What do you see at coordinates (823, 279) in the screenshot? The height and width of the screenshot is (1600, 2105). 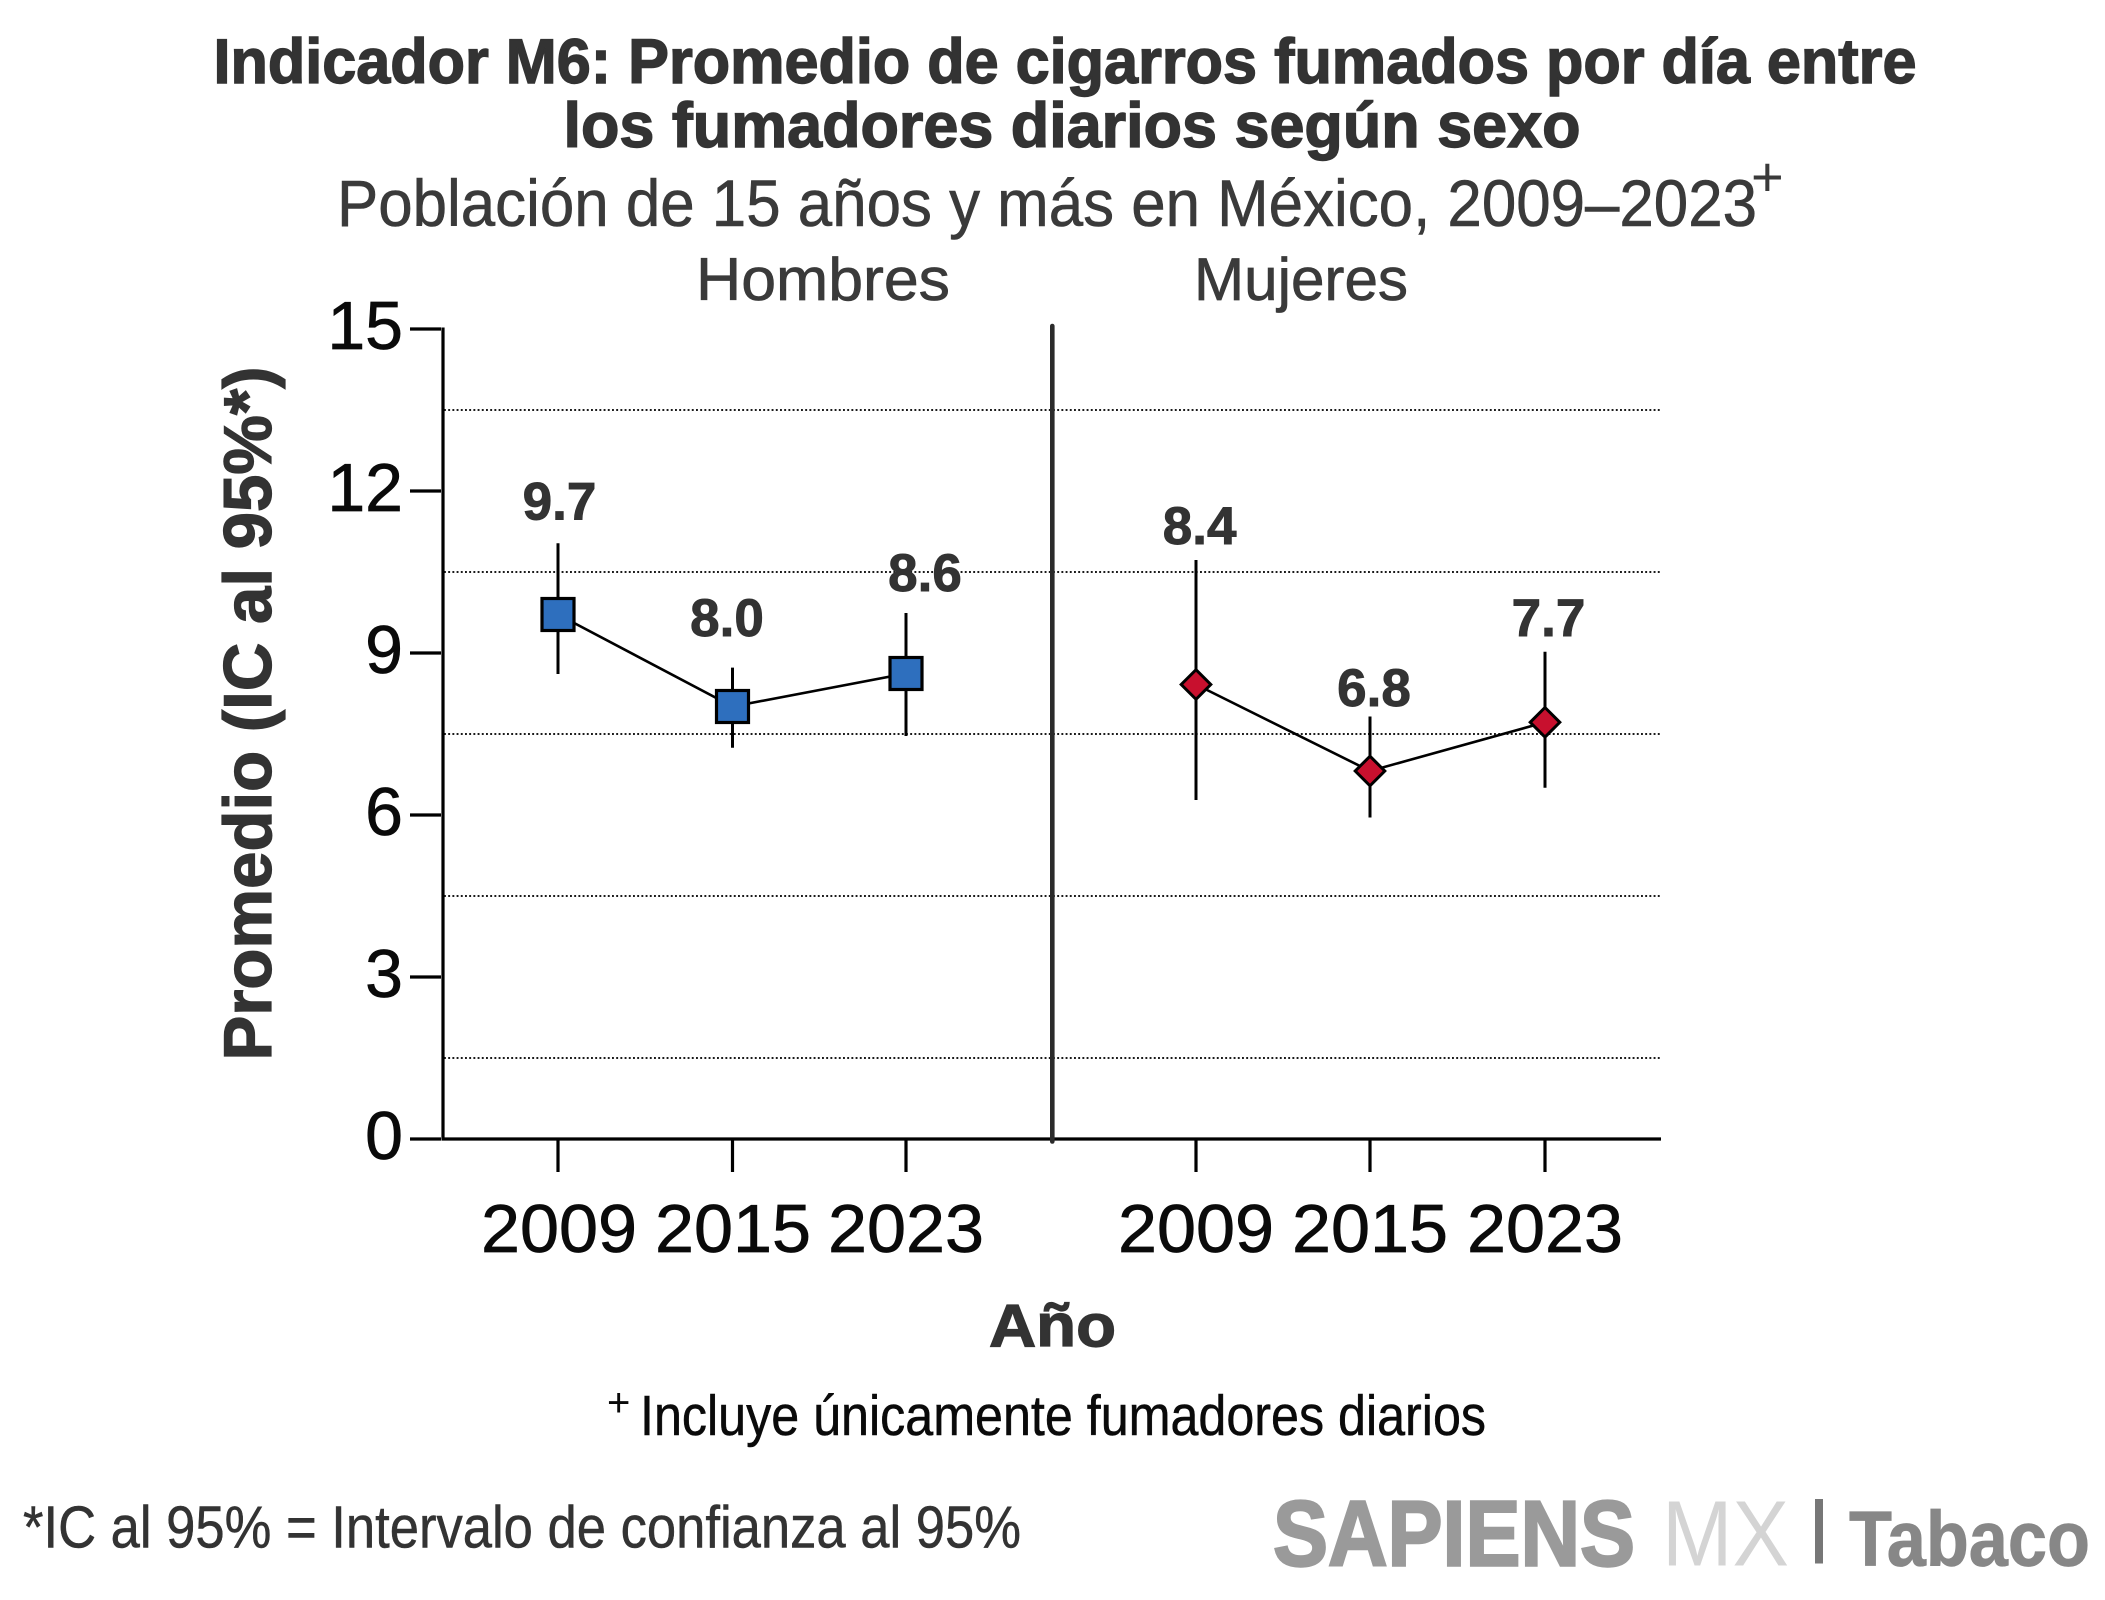 I see `svg-text: Hombres` at bounding box center [823, 279].